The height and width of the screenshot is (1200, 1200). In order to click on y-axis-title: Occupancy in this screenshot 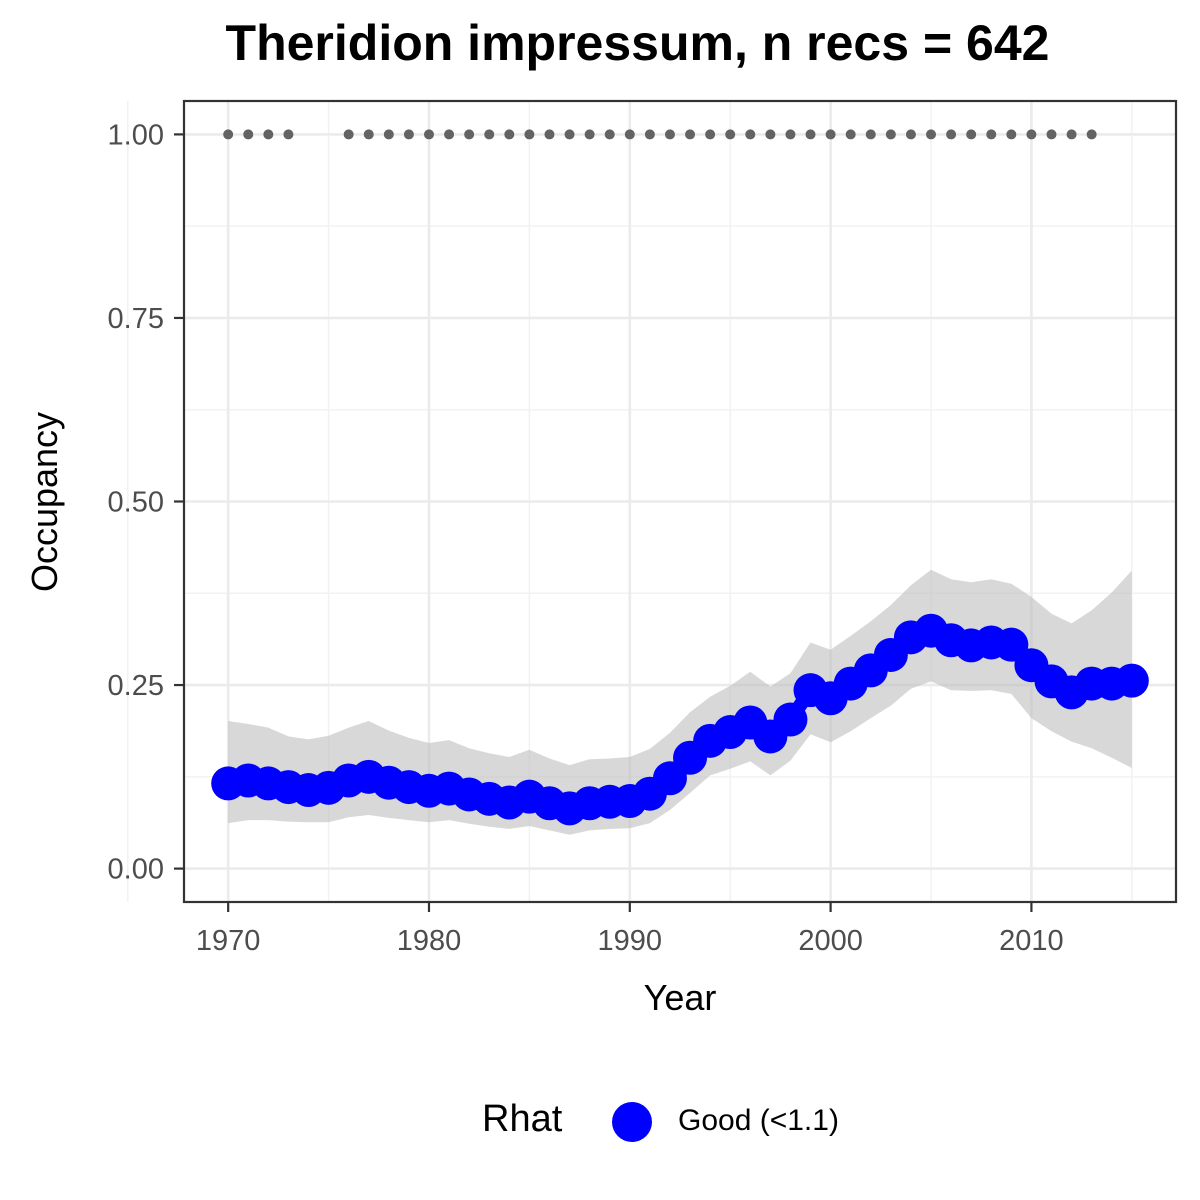, I will do `click(44, 502)`.